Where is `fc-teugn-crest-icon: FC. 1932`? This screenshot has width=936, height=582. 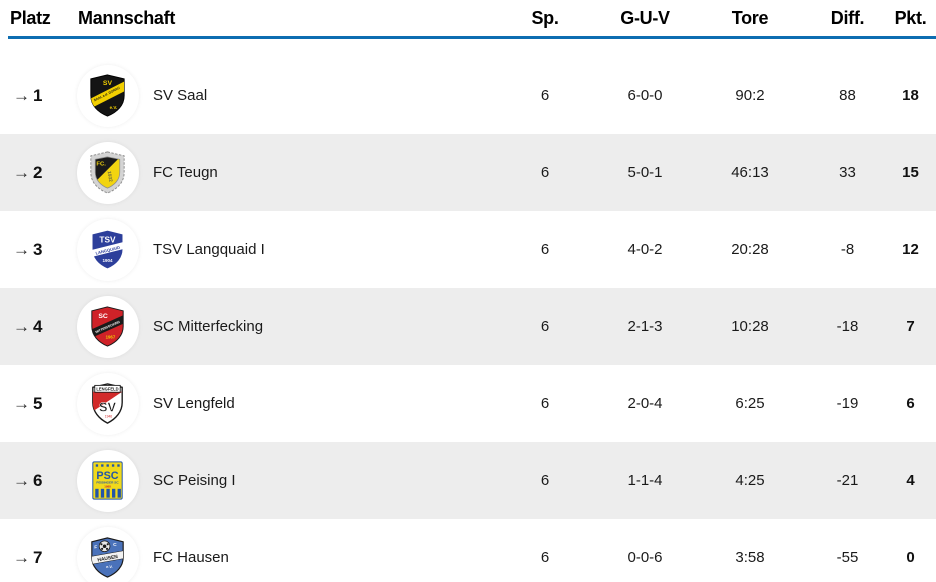
fc-teugn-crest-icon: FC. 1932 is located at coordinates (107, 172).